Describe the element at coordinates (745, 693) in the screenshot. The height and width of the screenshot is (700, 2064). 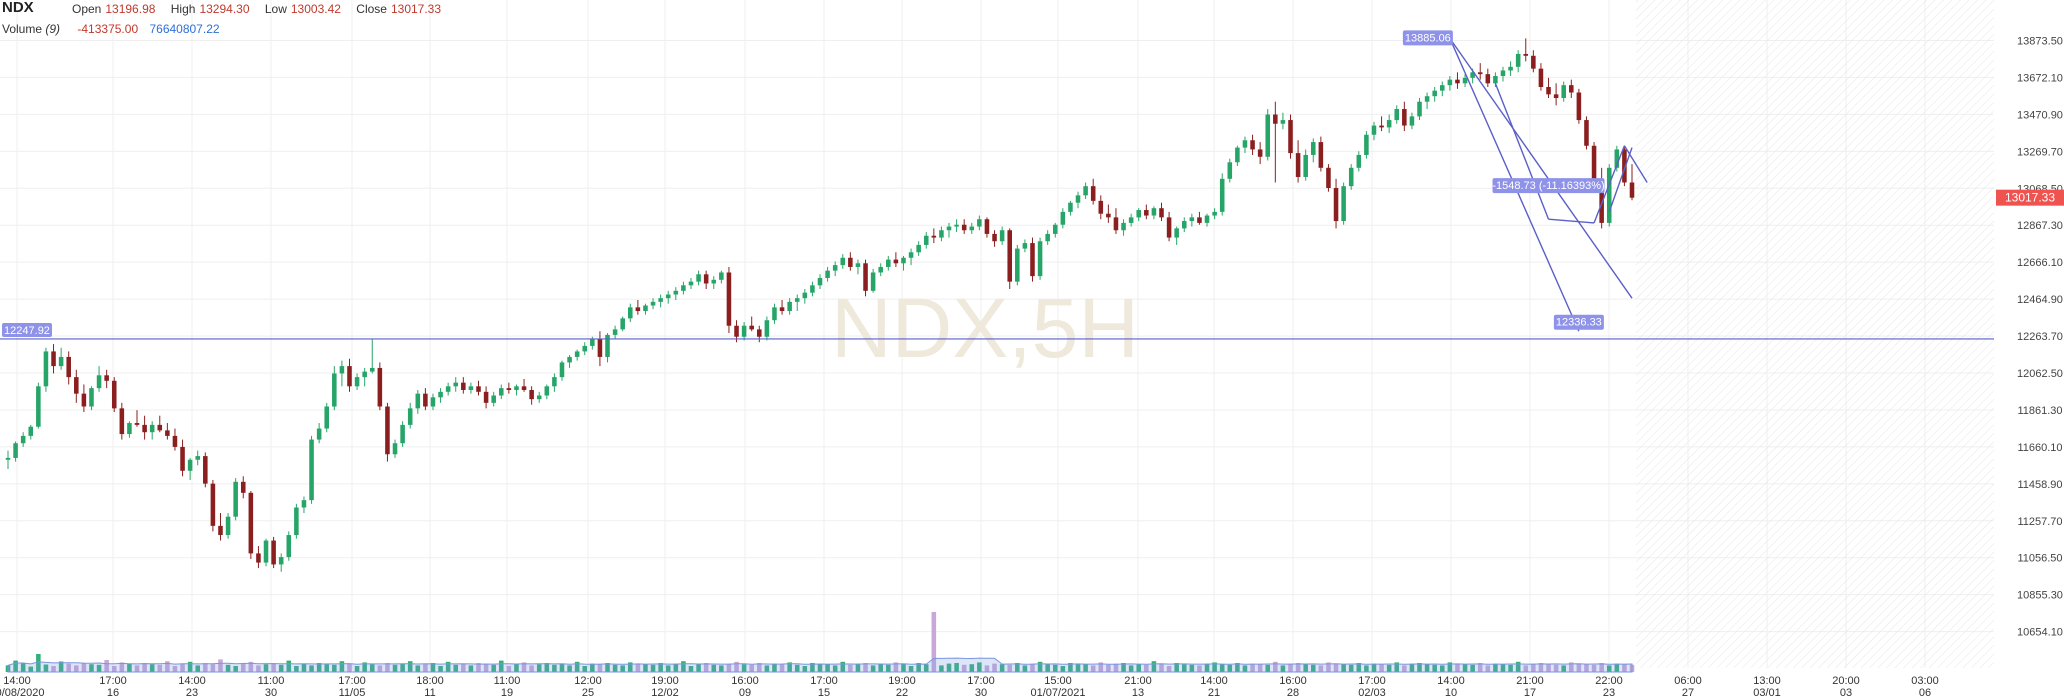
I see `x-tick-label: 09` at that location.